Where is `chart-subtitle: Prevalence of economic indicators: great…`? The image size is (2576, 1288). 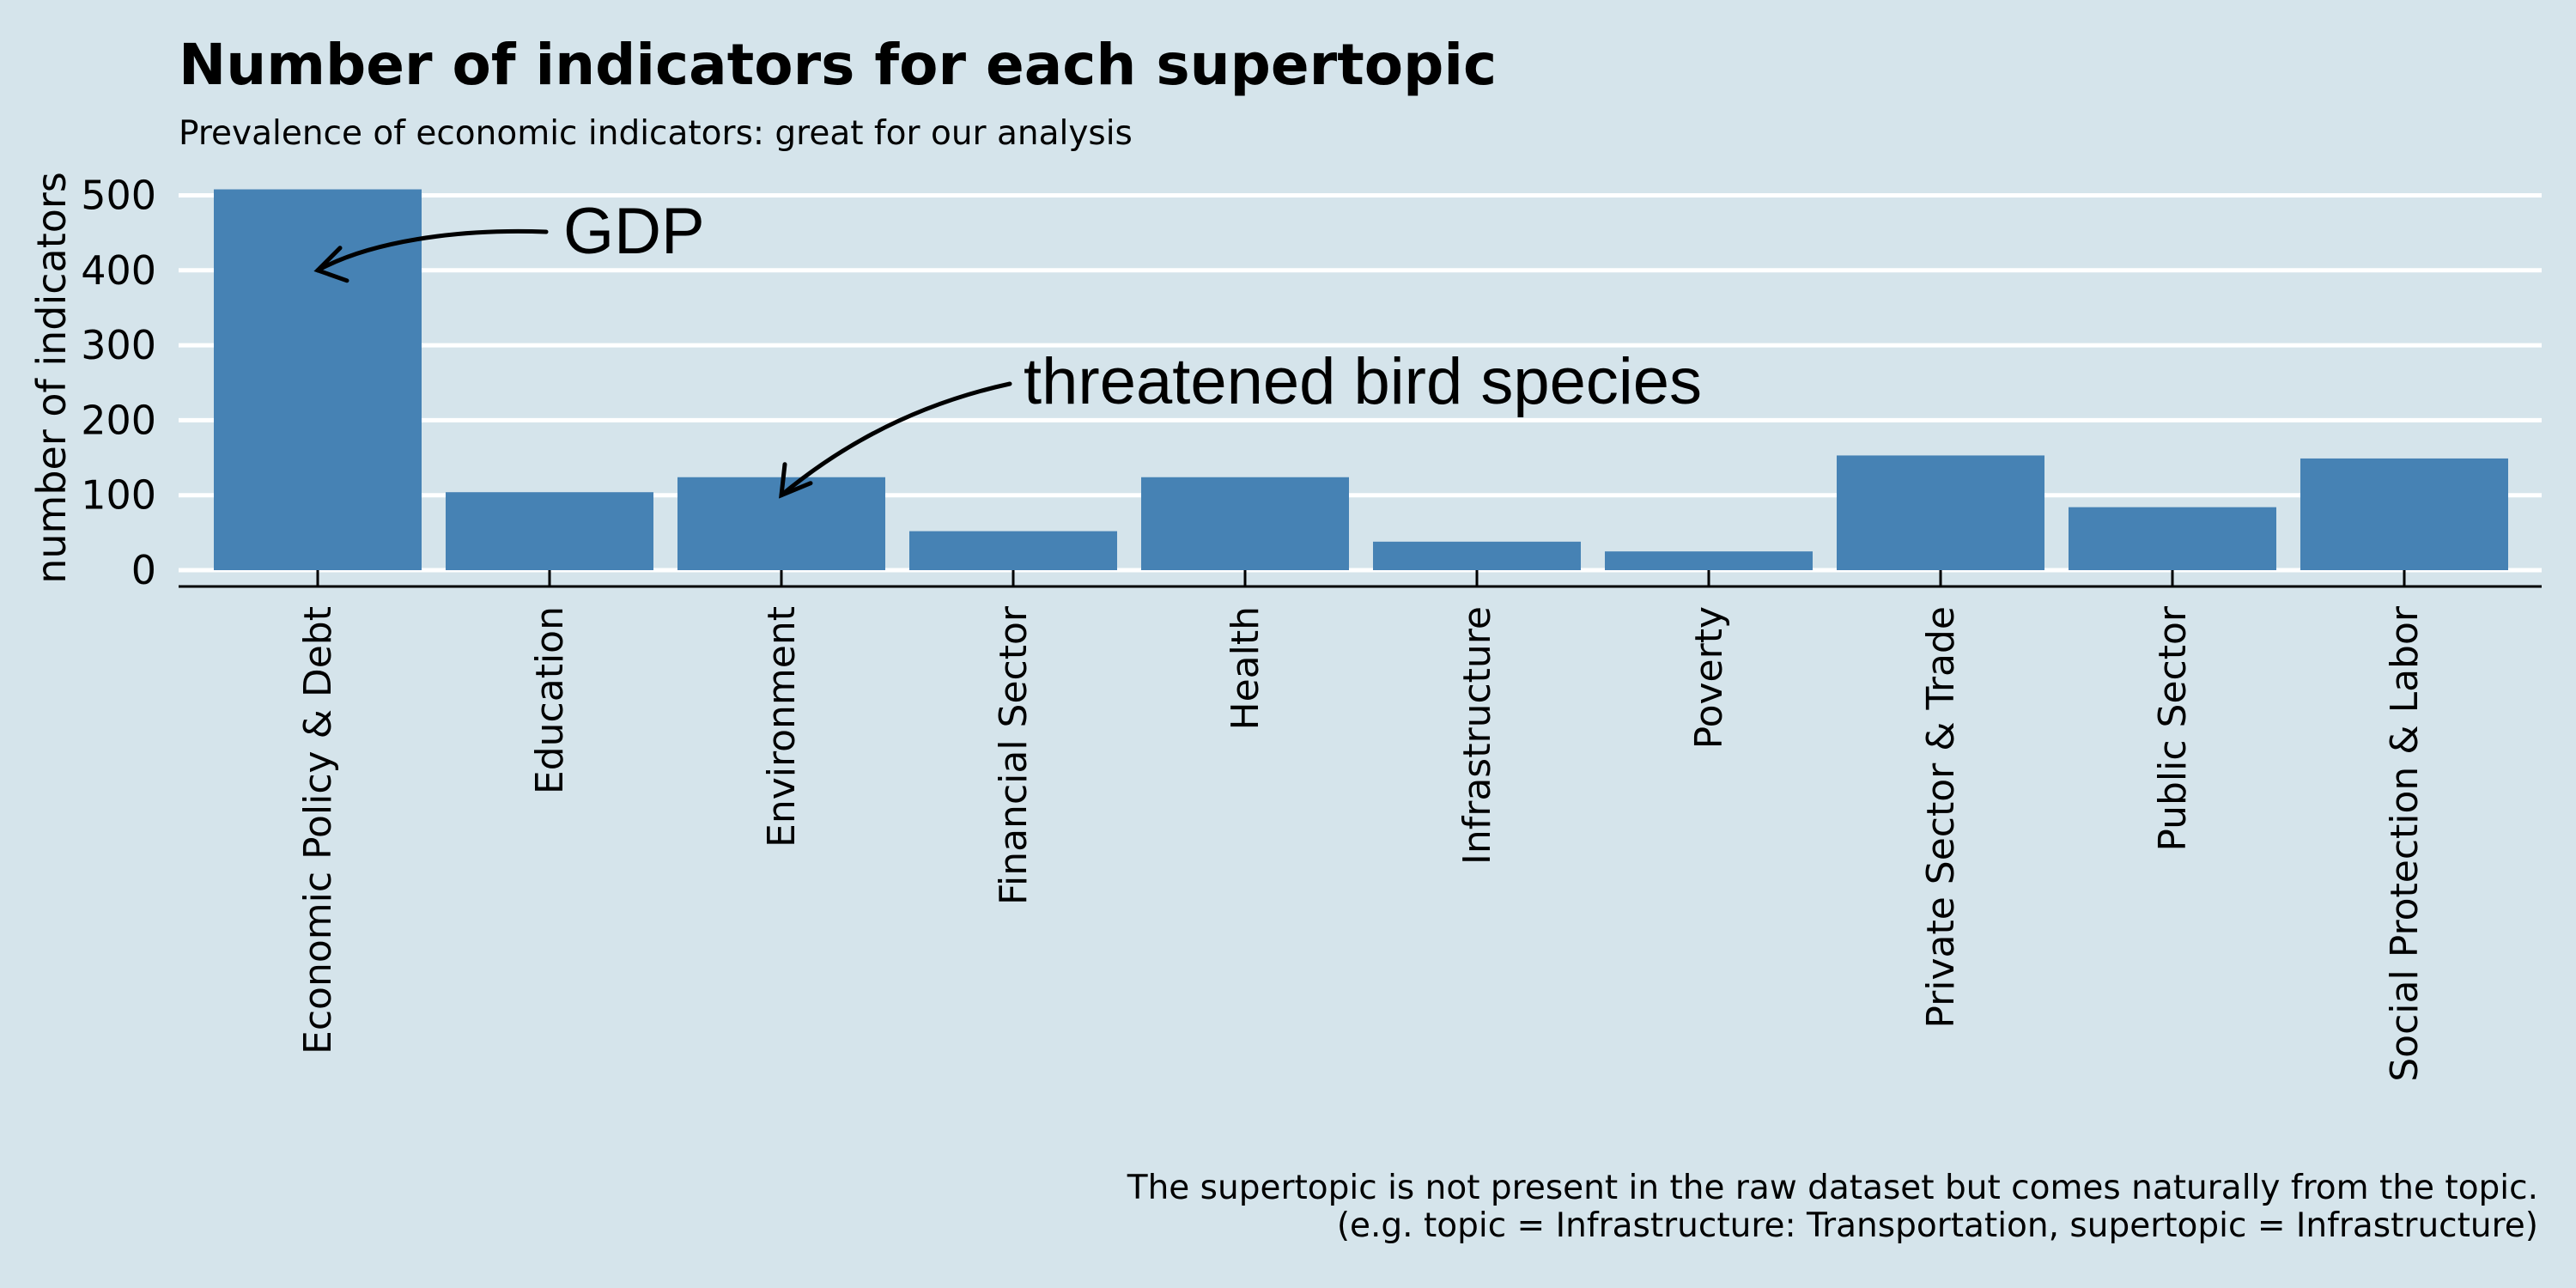 chart-subtitle: Prevalence of economic indicators: great… is located at coordinates (656, 133).